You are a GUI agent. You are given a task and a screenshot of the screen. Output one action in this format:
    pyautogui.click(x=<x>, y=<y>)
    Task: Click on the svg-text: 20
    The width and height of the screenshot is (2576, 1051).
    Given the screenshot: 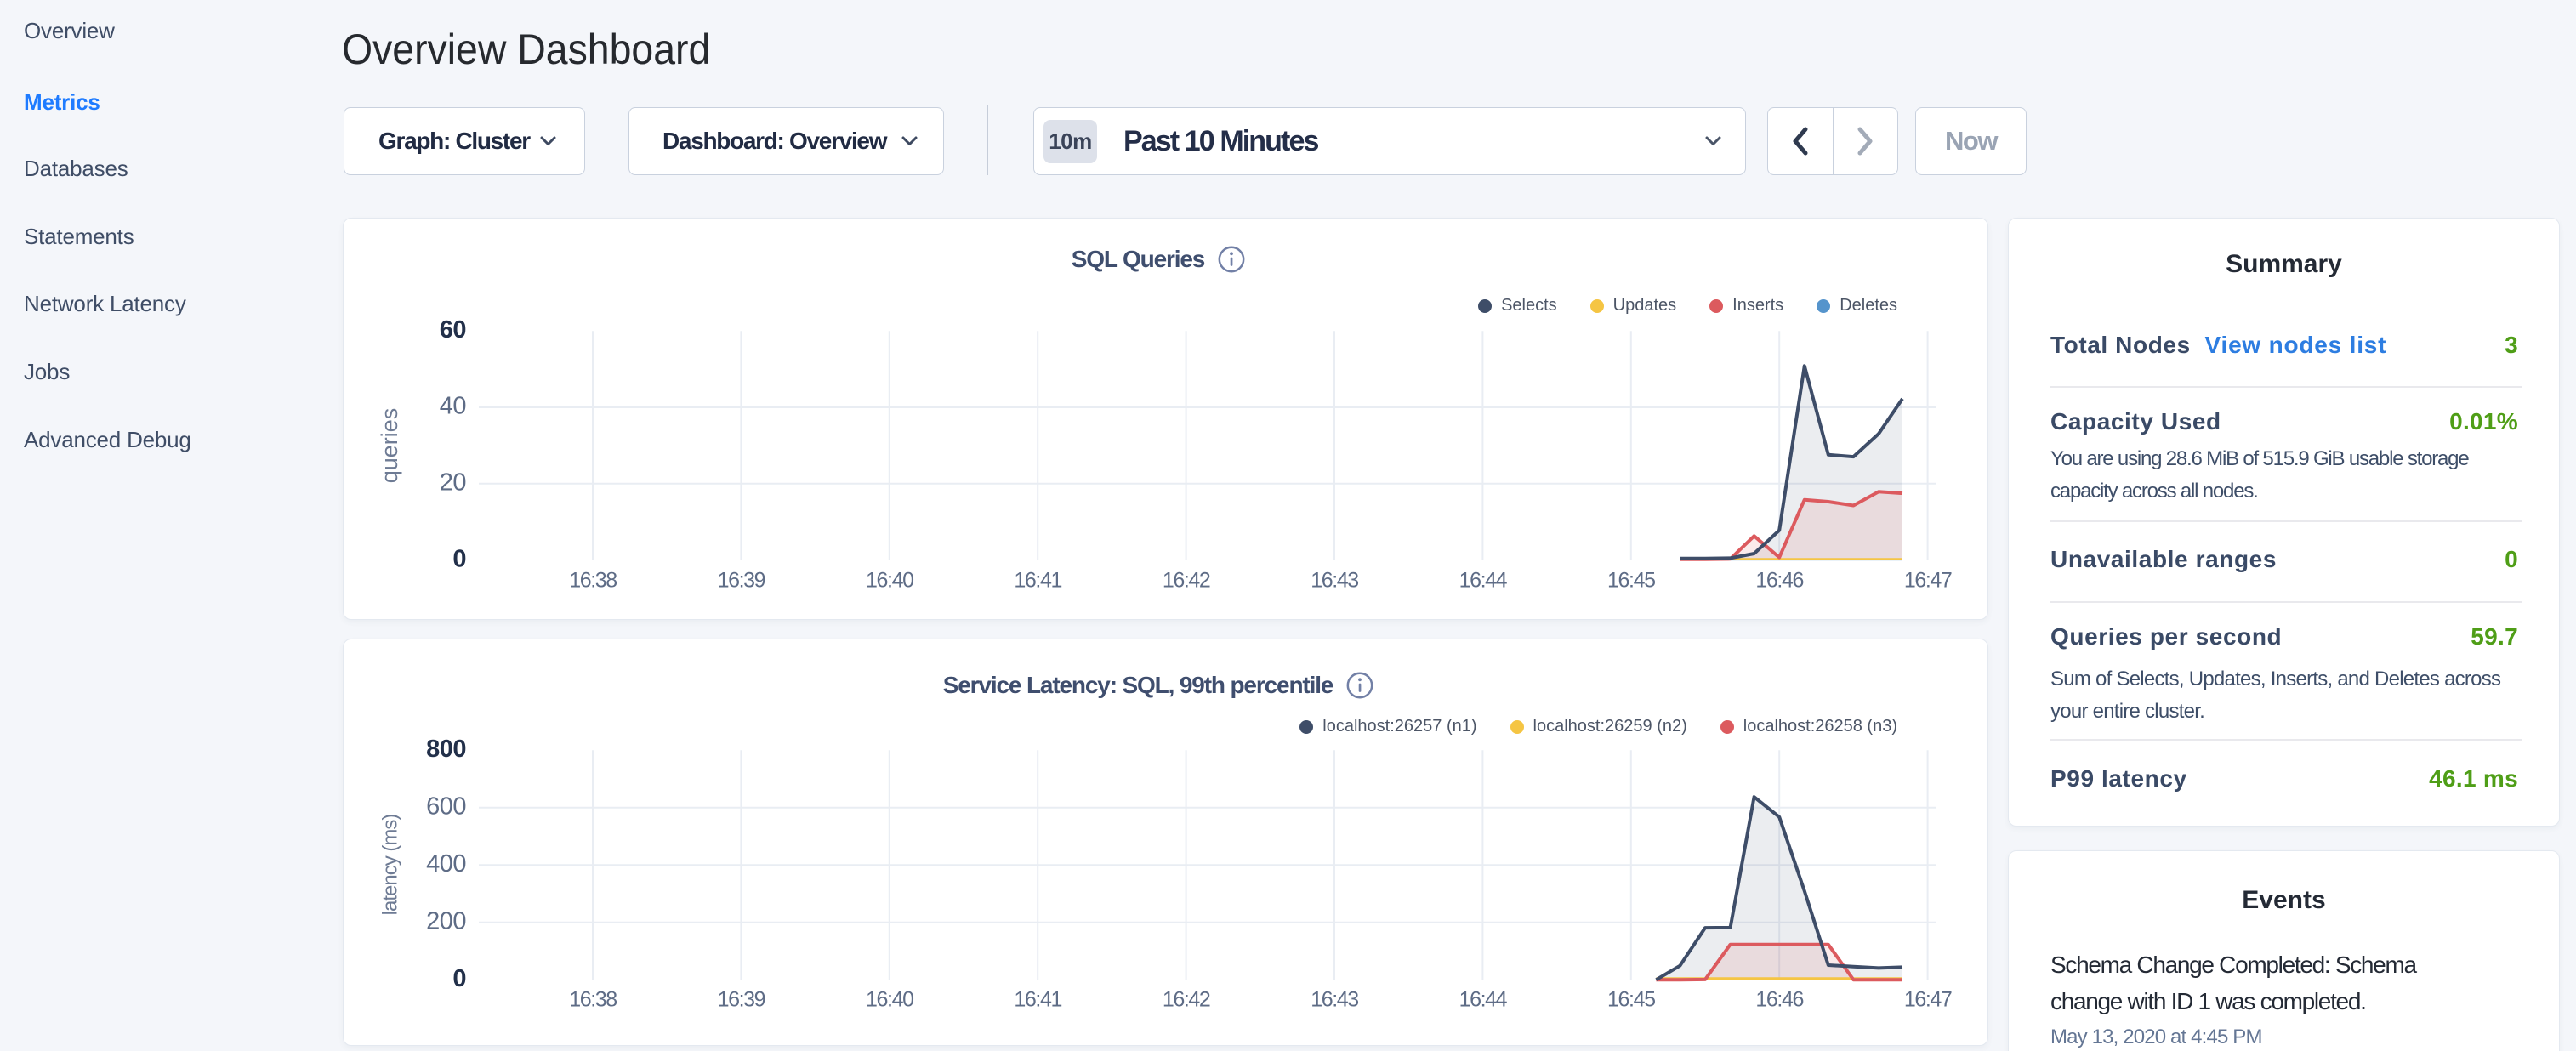 What is the action you would take?
    pyautogui.click(x=453, y=483)
    